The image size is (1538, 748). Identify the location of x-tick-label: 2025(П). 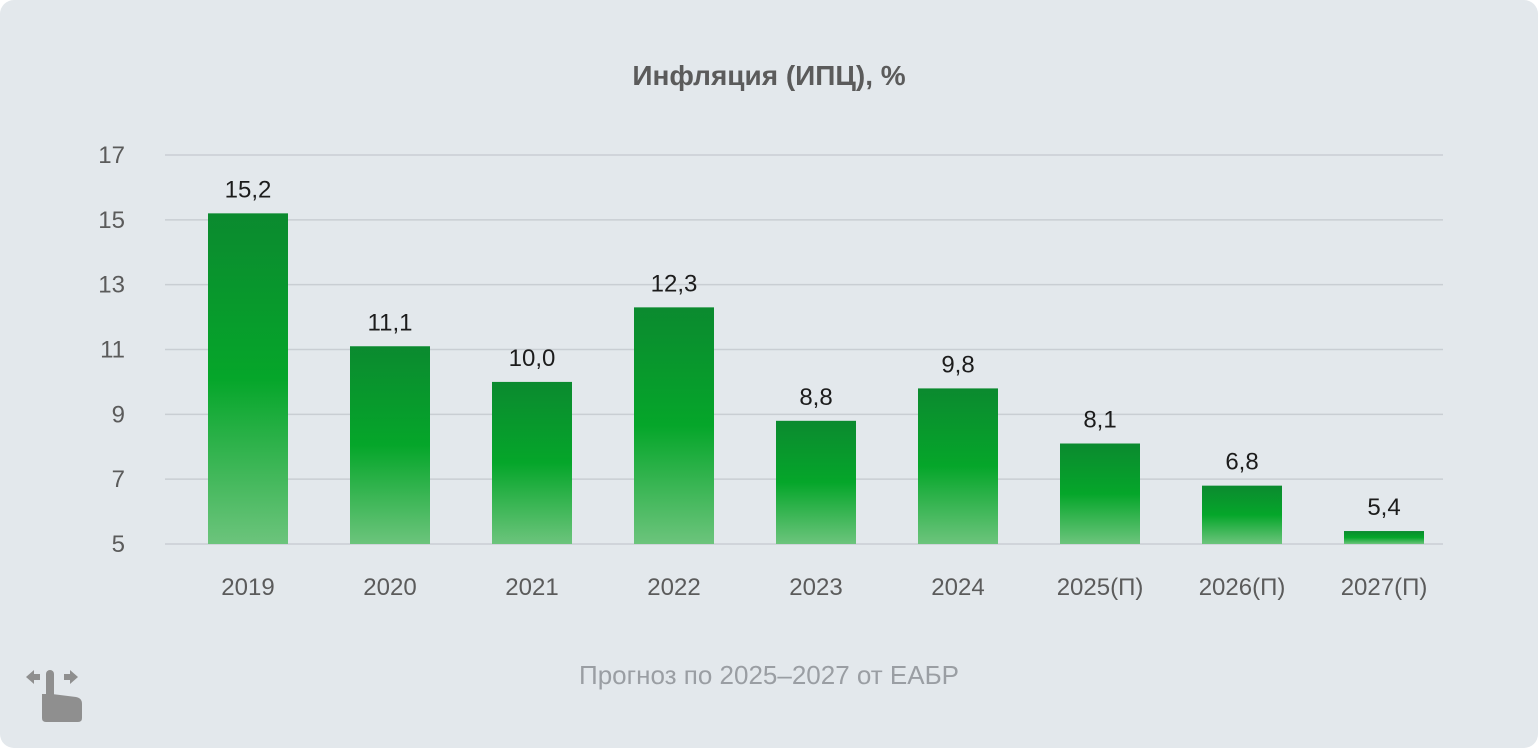
(1100, 587).